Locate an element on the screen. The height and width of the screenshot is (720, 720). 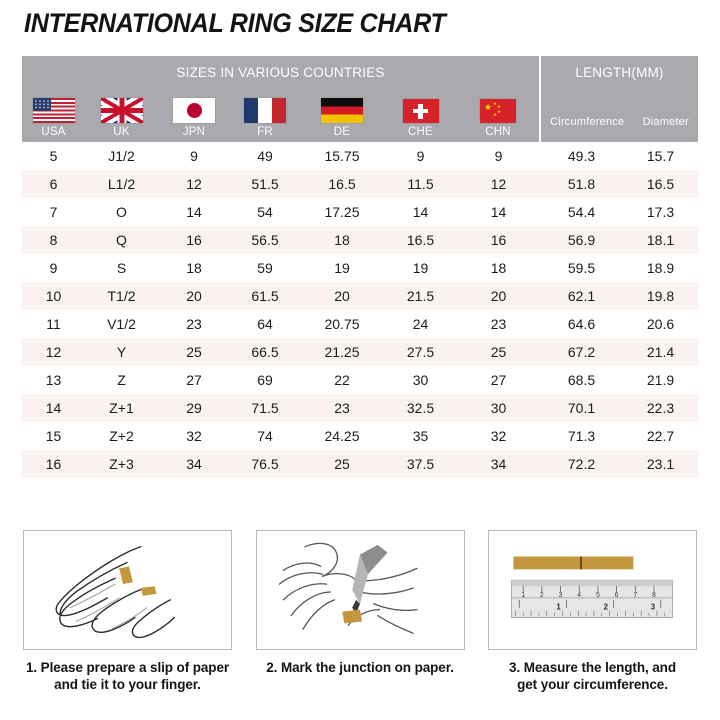
cell-chn: 14 is located at coordinates (498, 212).